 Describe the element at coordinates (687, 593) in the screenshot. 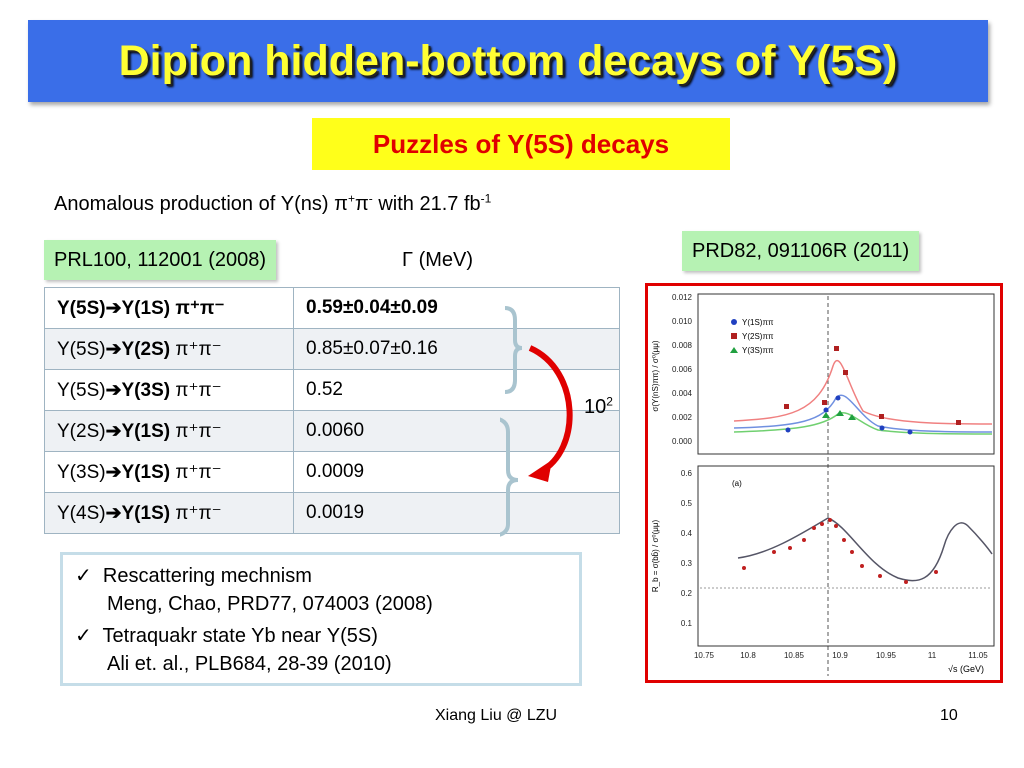

I see `svg-text: 0.2` at that location.